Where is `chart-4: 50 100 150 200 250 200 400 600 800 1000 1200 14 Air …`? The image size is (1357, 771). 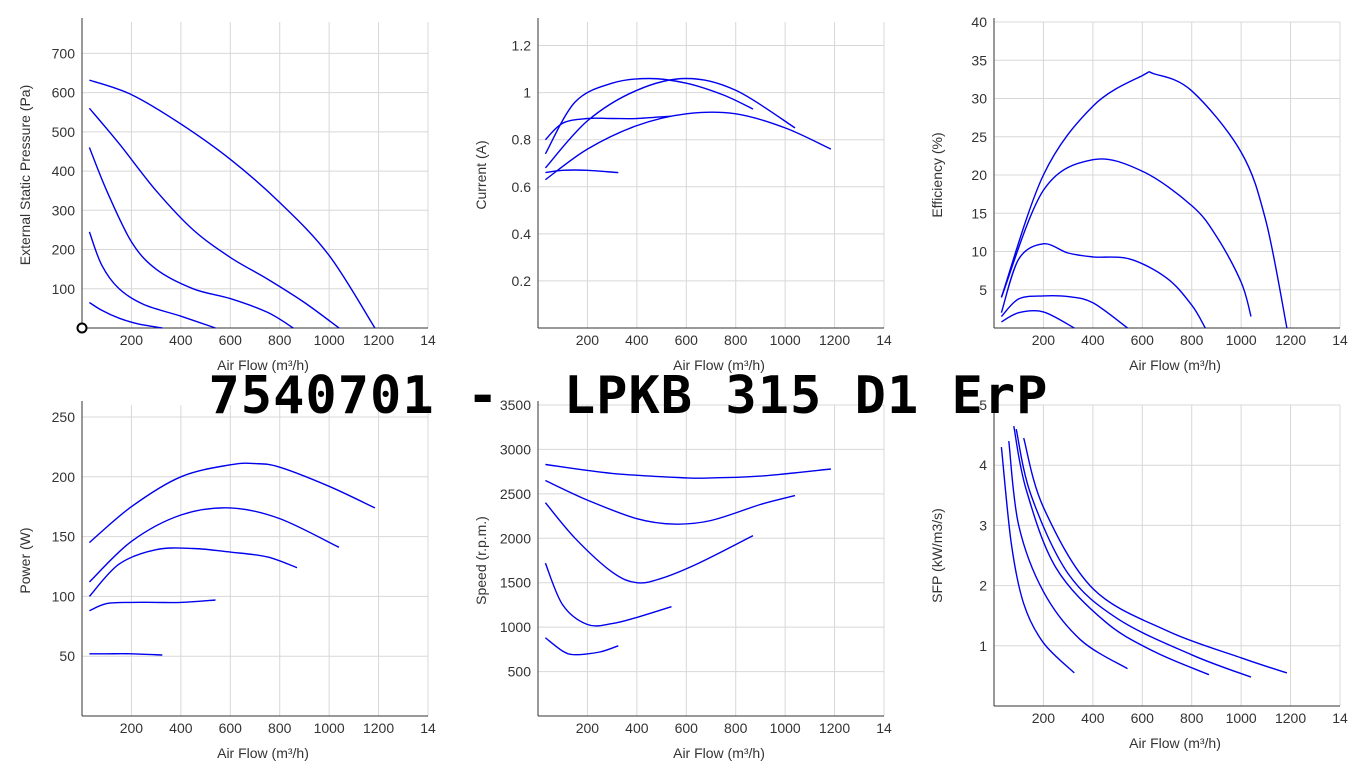
chart-4: 50 100 150 200 250 200 400 600 800 1000 1200 14 Air … is located at coordinates (226, 581).